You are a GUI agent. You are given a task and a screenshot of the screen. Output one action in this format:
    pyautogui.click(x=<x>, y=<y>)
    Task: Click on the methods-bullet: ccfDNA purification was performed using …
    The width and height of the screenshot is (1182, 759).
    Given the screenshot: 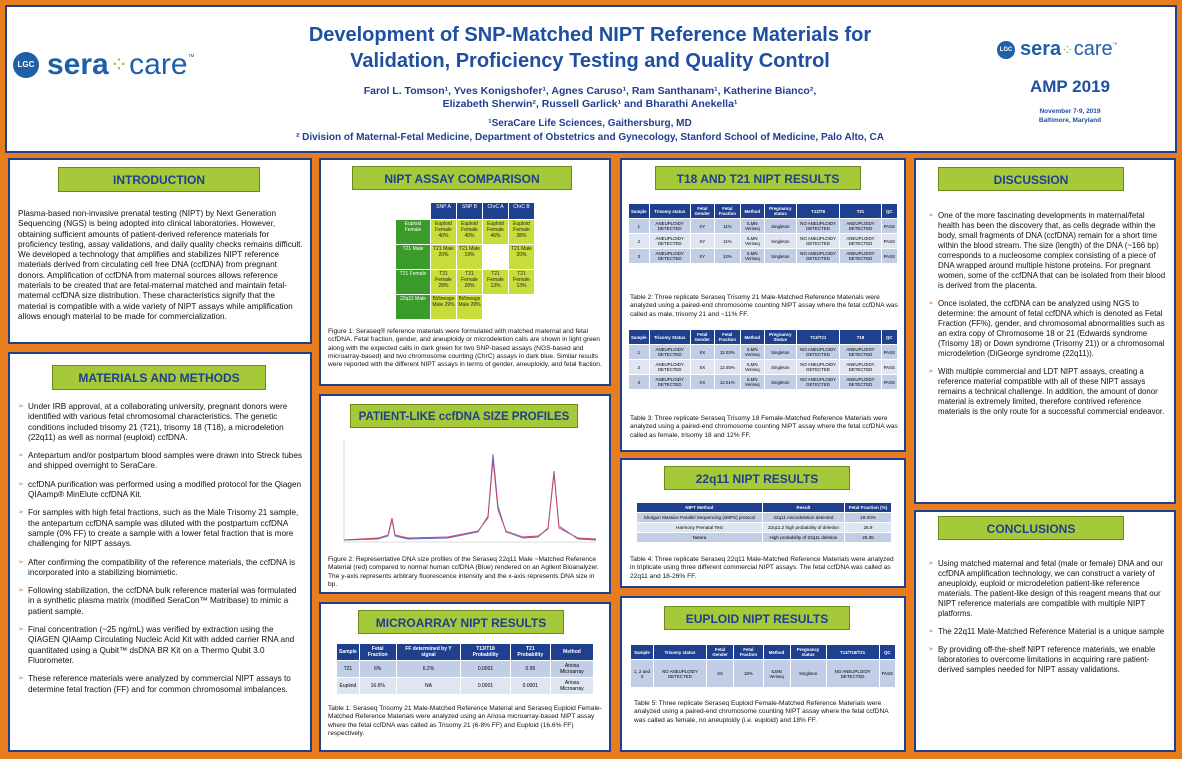 What is the action you would take?
    pyautogui.click(x=161, y=490)
    